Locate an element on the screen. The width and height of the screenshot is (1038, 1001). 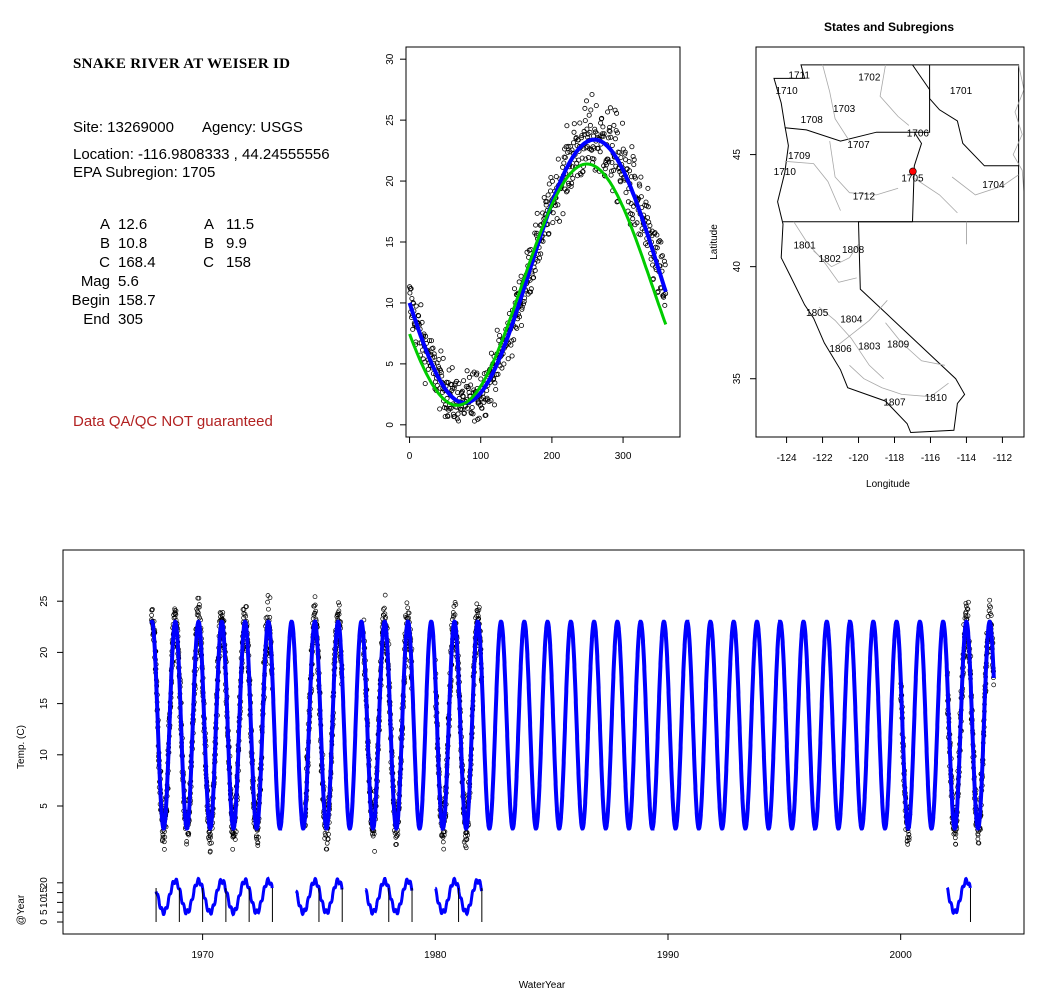
disclaimer: Data QA/QC NOT guaranteed is located at coordinates (173, 421).